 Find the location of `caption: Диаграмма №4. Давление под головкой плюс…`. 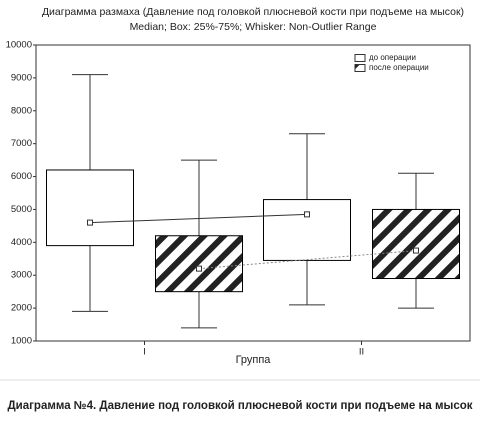

caption: Диаграмма №4. Давление под головкой плюс… is located at coordinates (239, 406).